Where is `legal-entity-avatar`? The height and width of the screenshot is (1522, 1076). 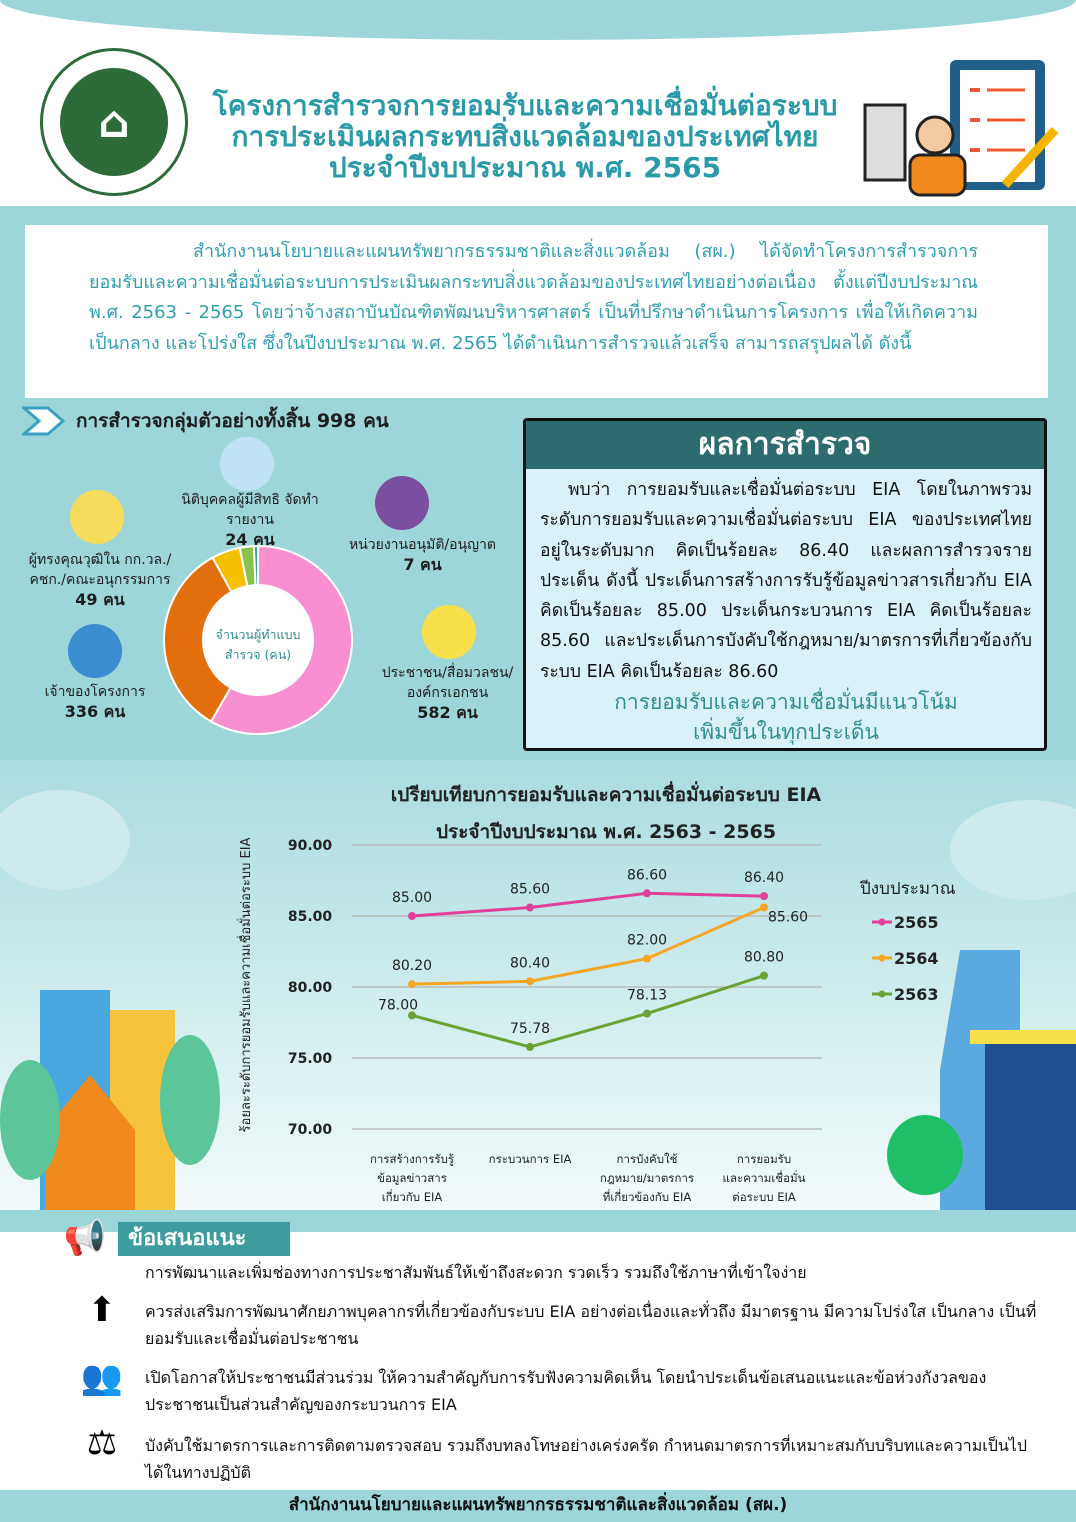
legal-entity-avatar is located at coordinates (247, 464).